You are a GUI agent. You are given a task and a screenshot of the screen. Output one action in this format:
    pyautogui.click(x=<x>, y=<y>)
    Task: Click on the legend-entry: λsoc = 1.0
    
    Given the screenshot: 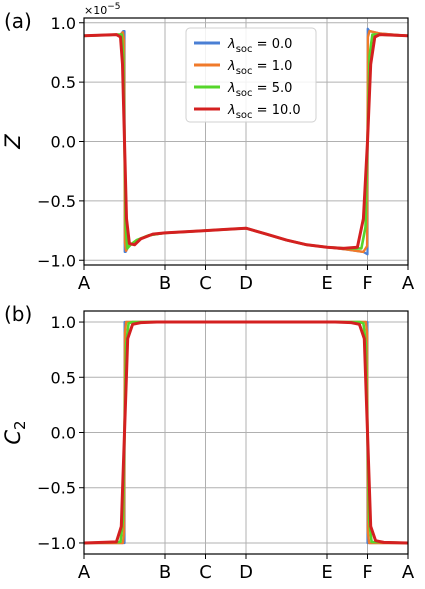 What is the action you would take?
    pyautogui.click(x=259, y=68)
    